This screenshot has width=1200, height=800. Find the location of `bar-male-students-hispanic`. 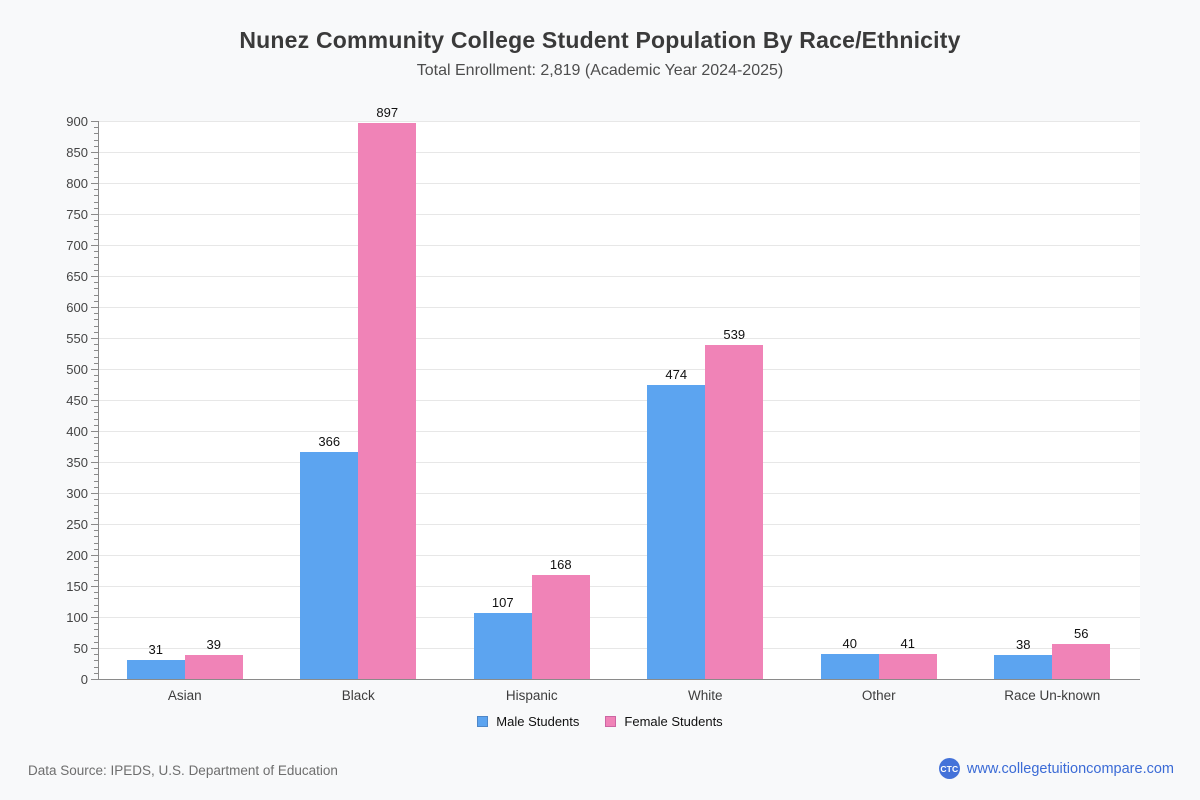

bar-male-students-hispanic is located at coordinates (502, 646).